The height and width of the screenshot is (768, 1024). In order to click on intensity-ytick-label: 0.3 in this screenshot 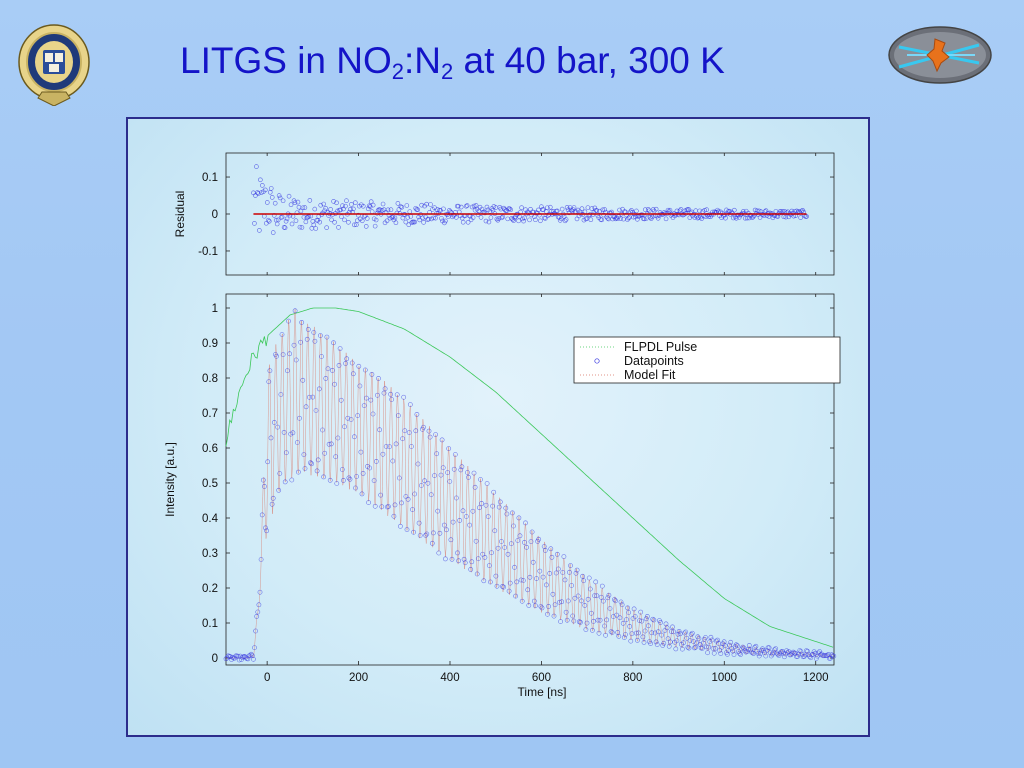, I will do `click(210, 554)`.